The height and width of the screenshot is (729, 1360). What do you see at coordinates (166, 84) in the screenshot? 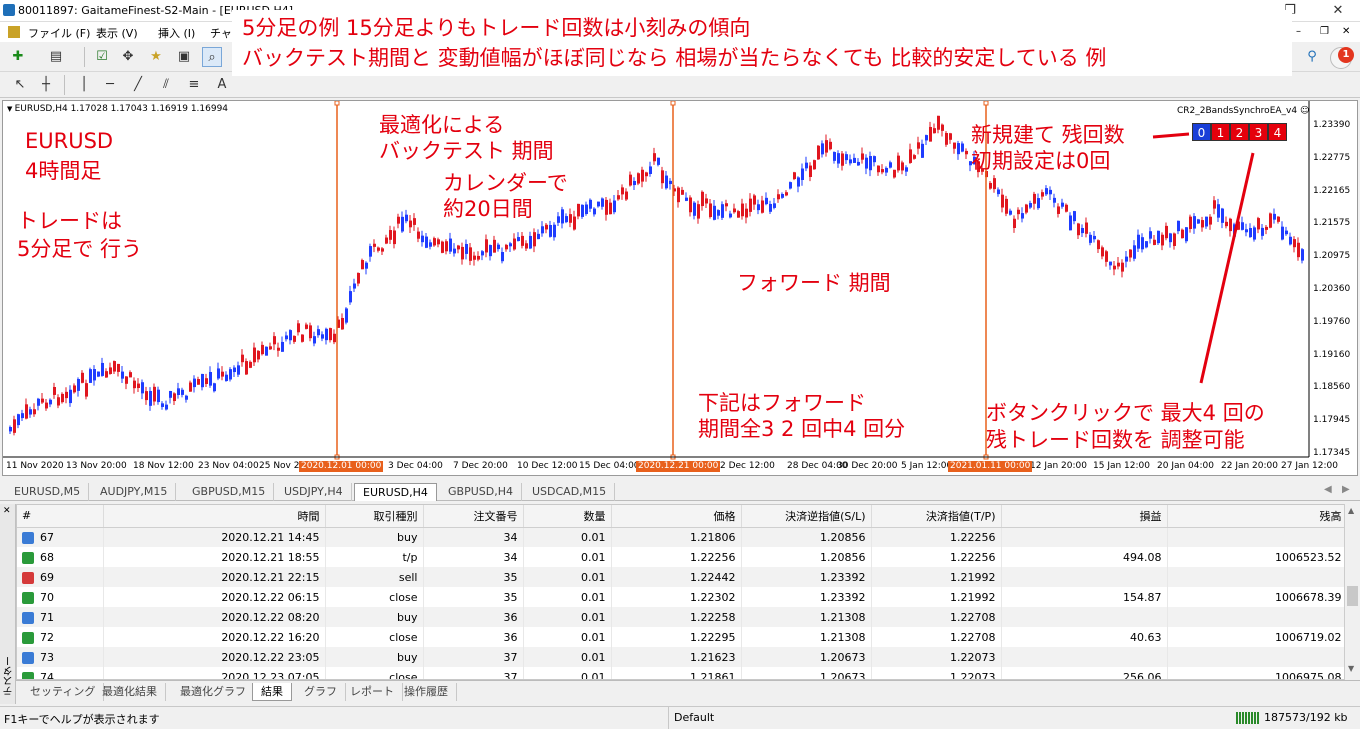
I see `channel-icon: ⫽` at bounding box center [166, 84].